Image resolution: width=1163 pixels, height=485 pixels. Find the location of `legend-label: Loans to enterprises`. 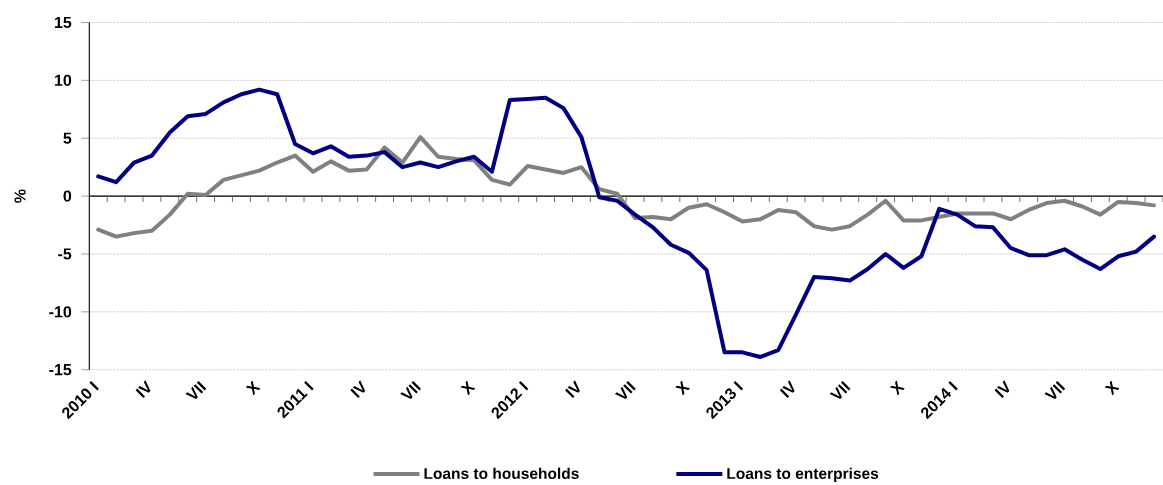

legend-label: Loans to enterprises is located at coordinates (803, 475).